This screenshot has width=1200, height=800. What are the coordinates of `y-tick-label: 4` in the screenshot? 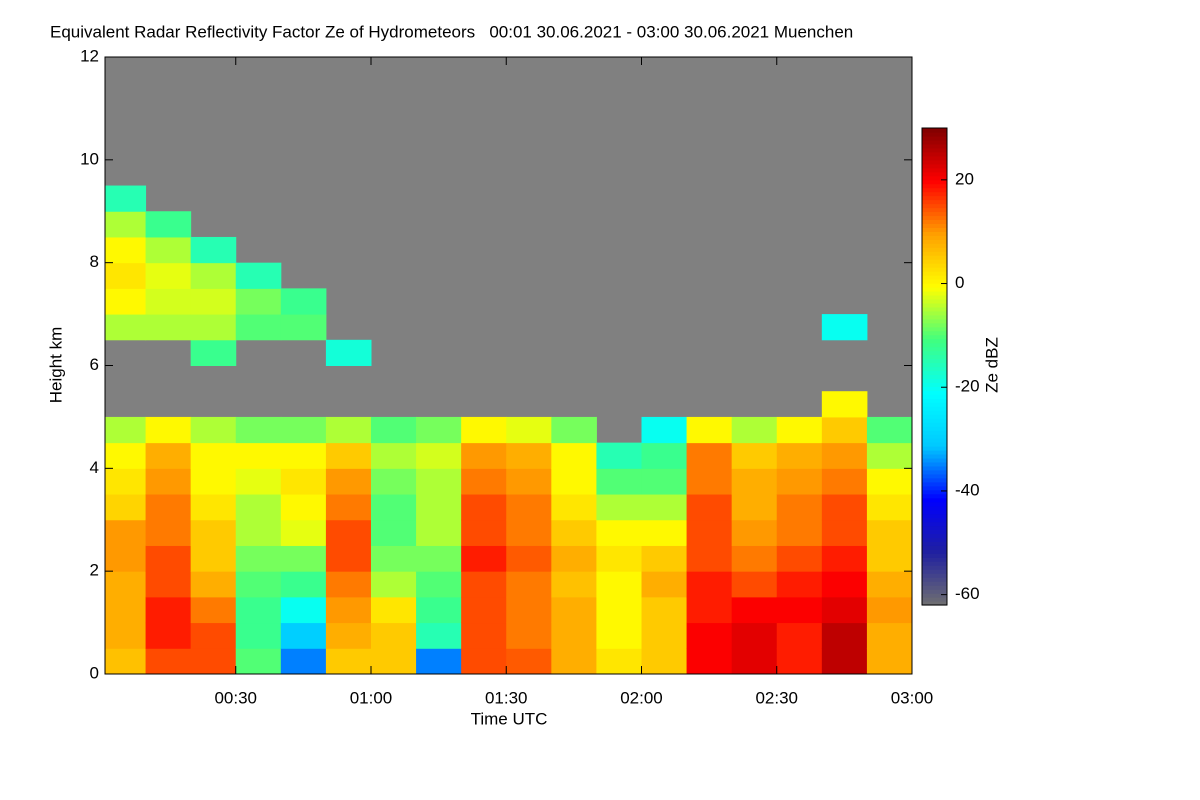 It's located at (94, 467).